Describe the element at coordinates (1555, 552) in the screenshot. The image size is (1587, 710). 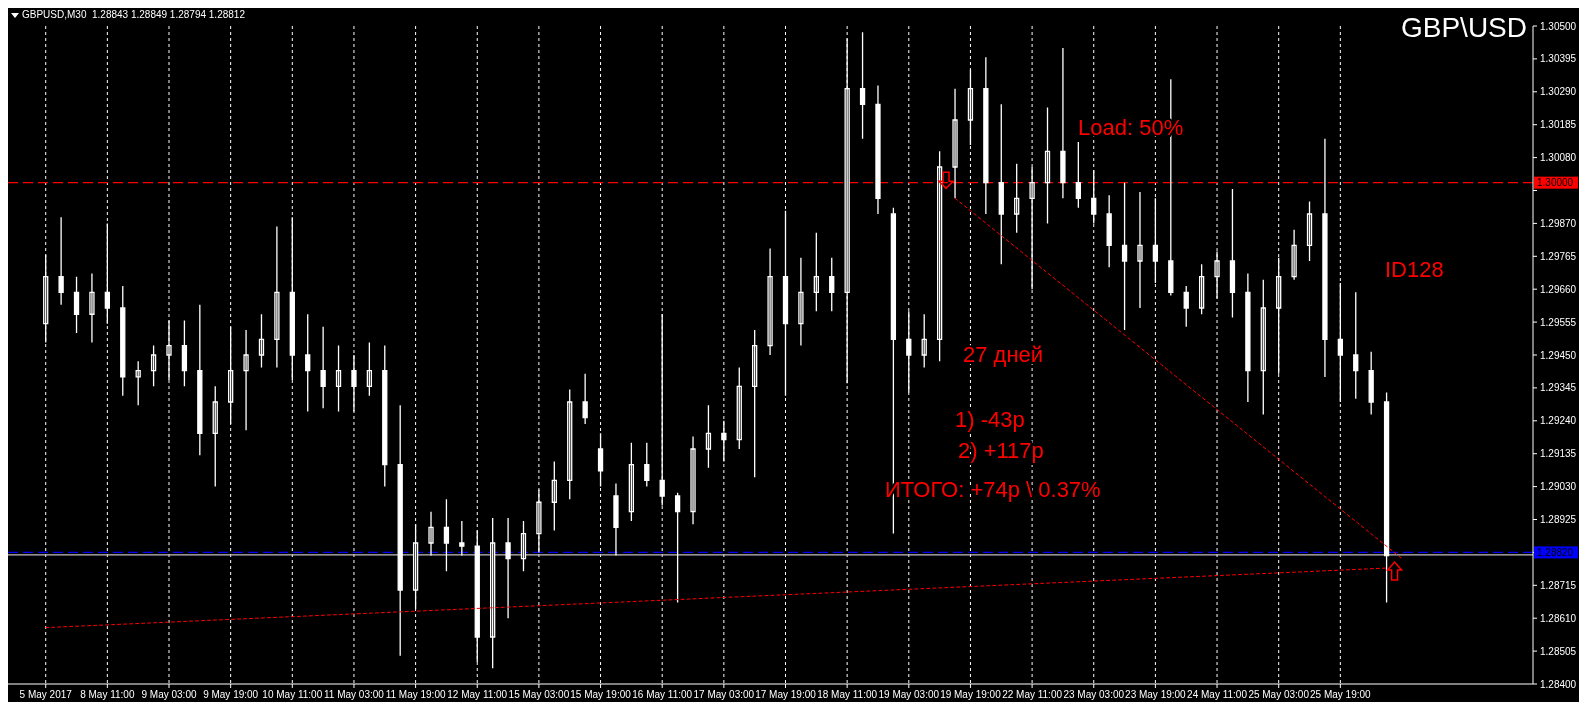
I see `ref-line-label: 1.28820` at that location.